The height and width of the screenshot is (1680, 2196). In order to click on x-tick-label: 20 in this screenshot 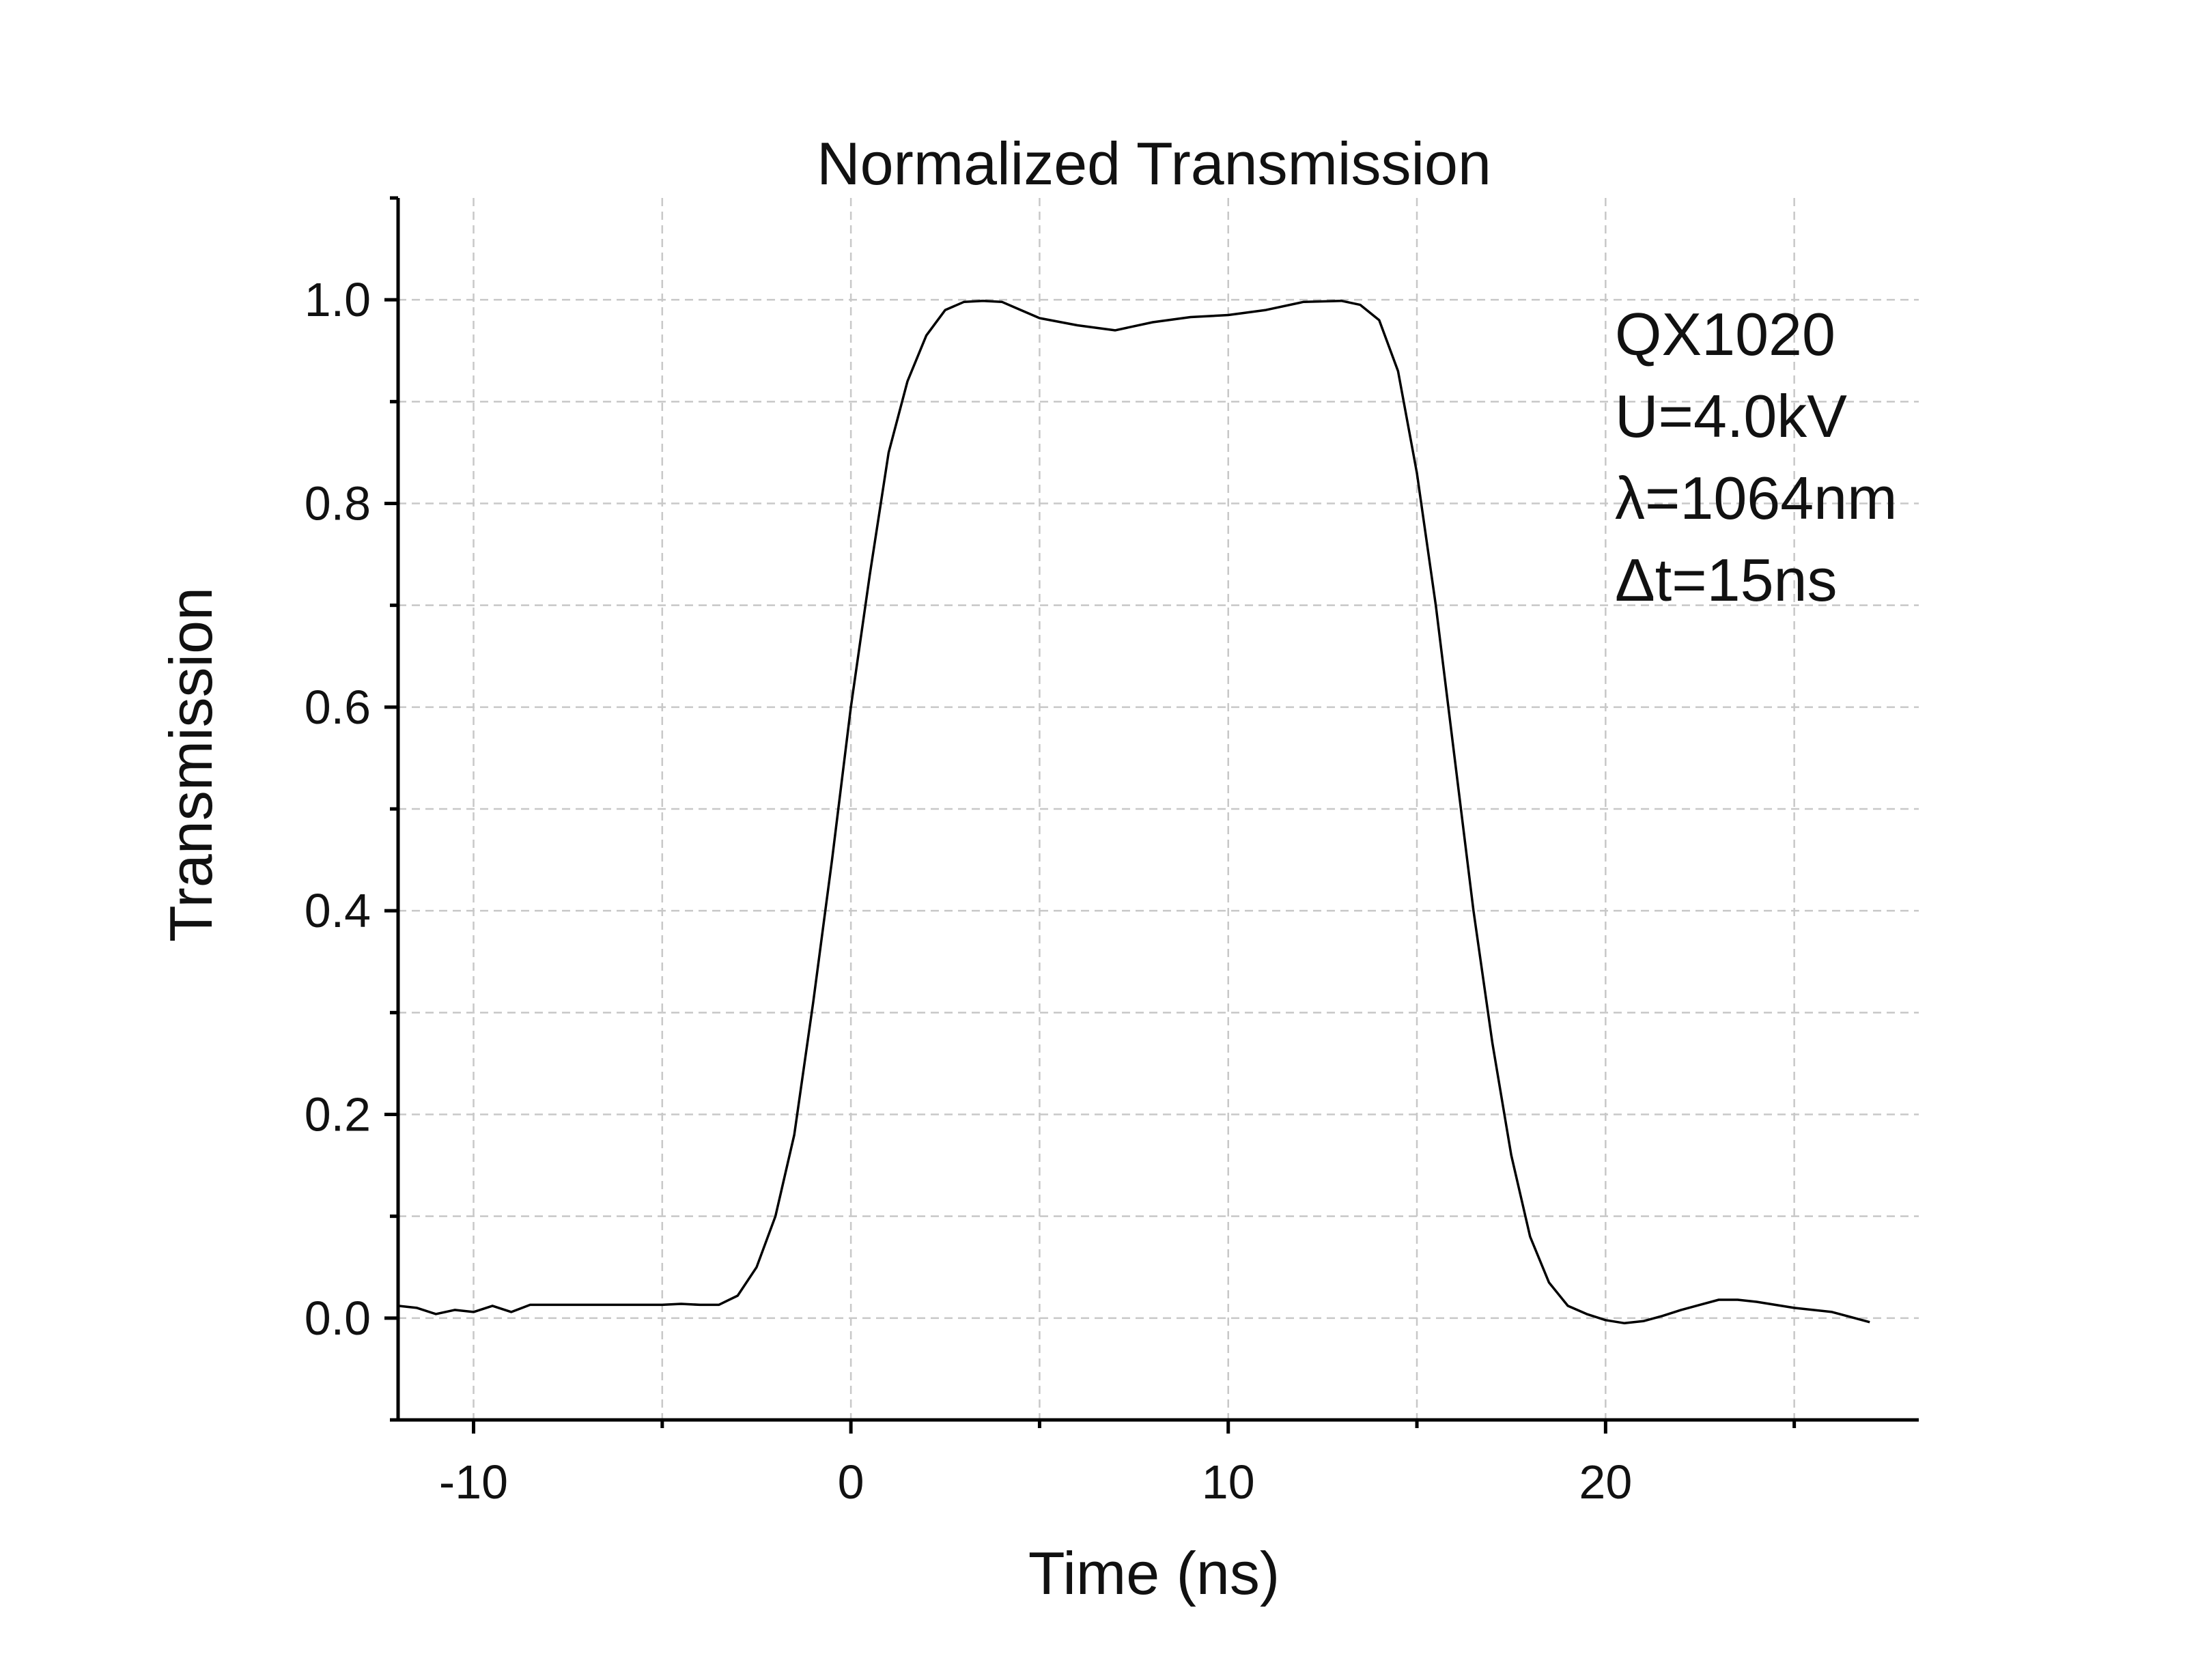, I will do `click(1606, 1482)`.